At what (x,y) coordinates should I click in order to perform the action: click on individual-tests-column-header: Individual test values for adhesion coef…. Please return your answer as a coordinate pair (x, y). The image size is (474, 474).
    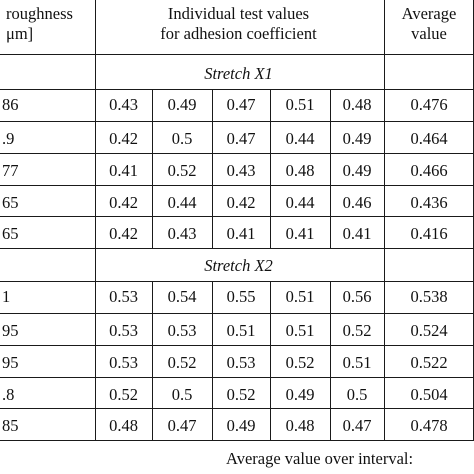
    Looking at the image, I should click on (238, 24).